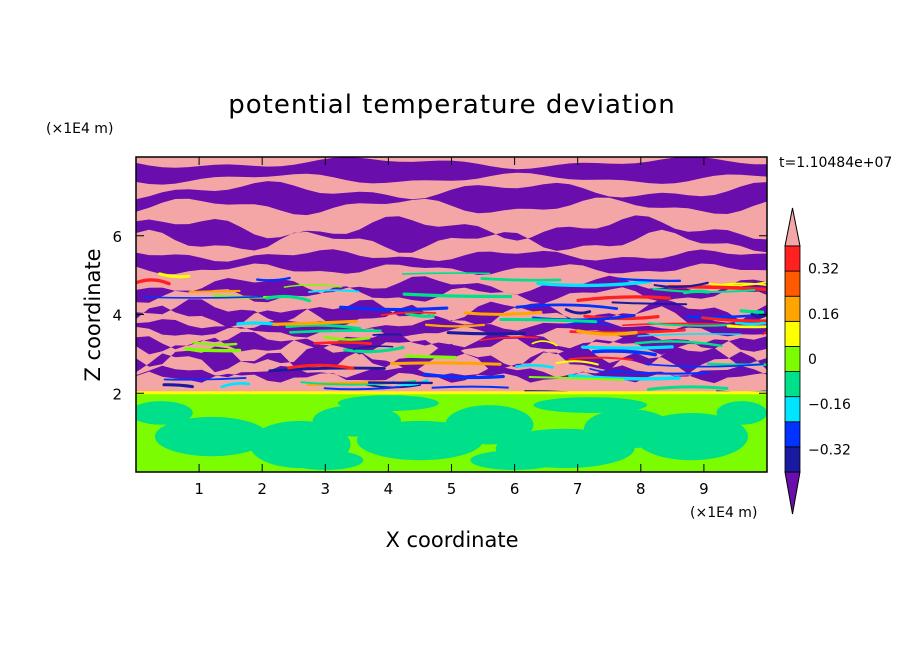 The width and height of the screenshot is (904, 654). I want to click on x-tick-label: 9, so click(704, 489).